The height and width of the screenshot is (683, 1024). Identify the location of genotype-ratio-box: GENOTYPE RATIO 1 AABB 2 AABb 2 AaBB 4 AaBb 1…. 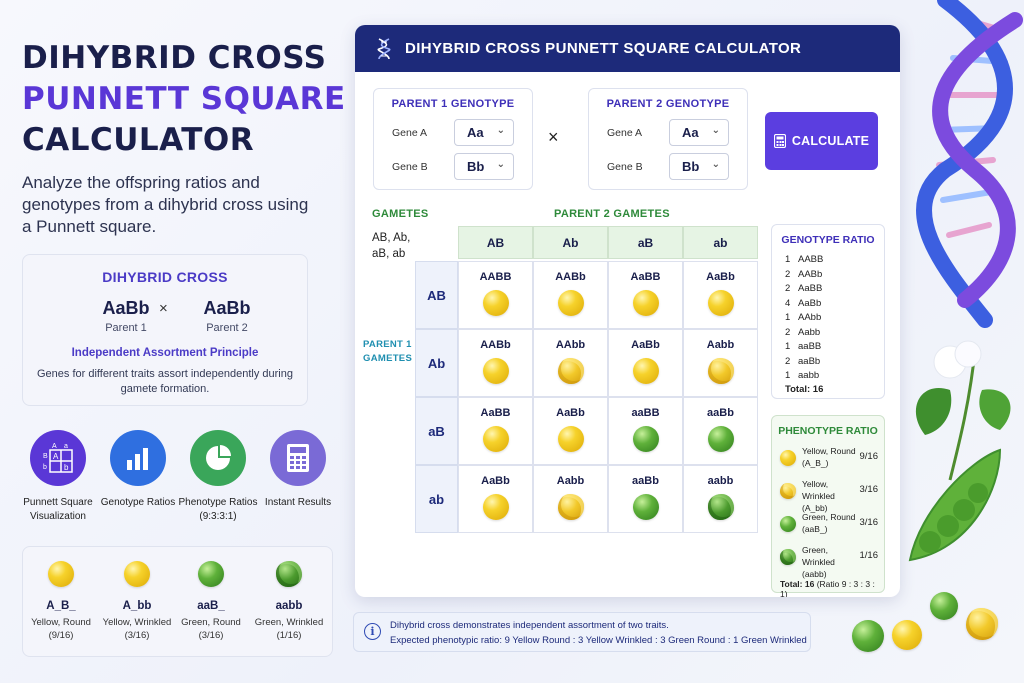
(828, 311).